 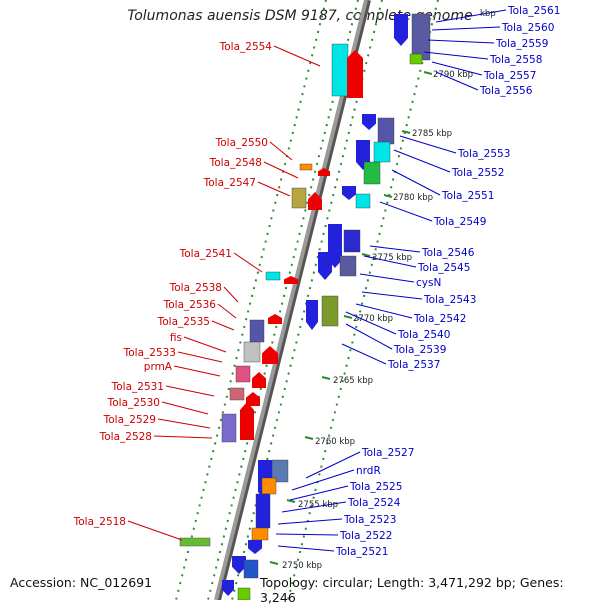 I want to click on gene-label-forward: Tola_2557, so click(x=509, y=76).